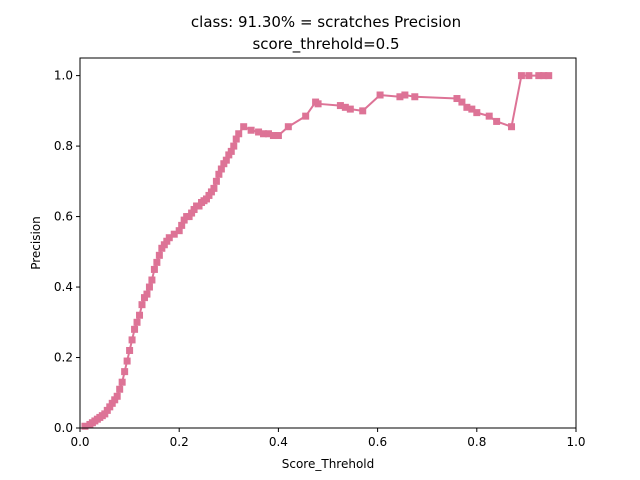  What do you see at coordinates (326, 22) in the screenshot?
I see `chart-title-line1: class: 91.30% = scratches Precision` at bounding box center [326, 22].